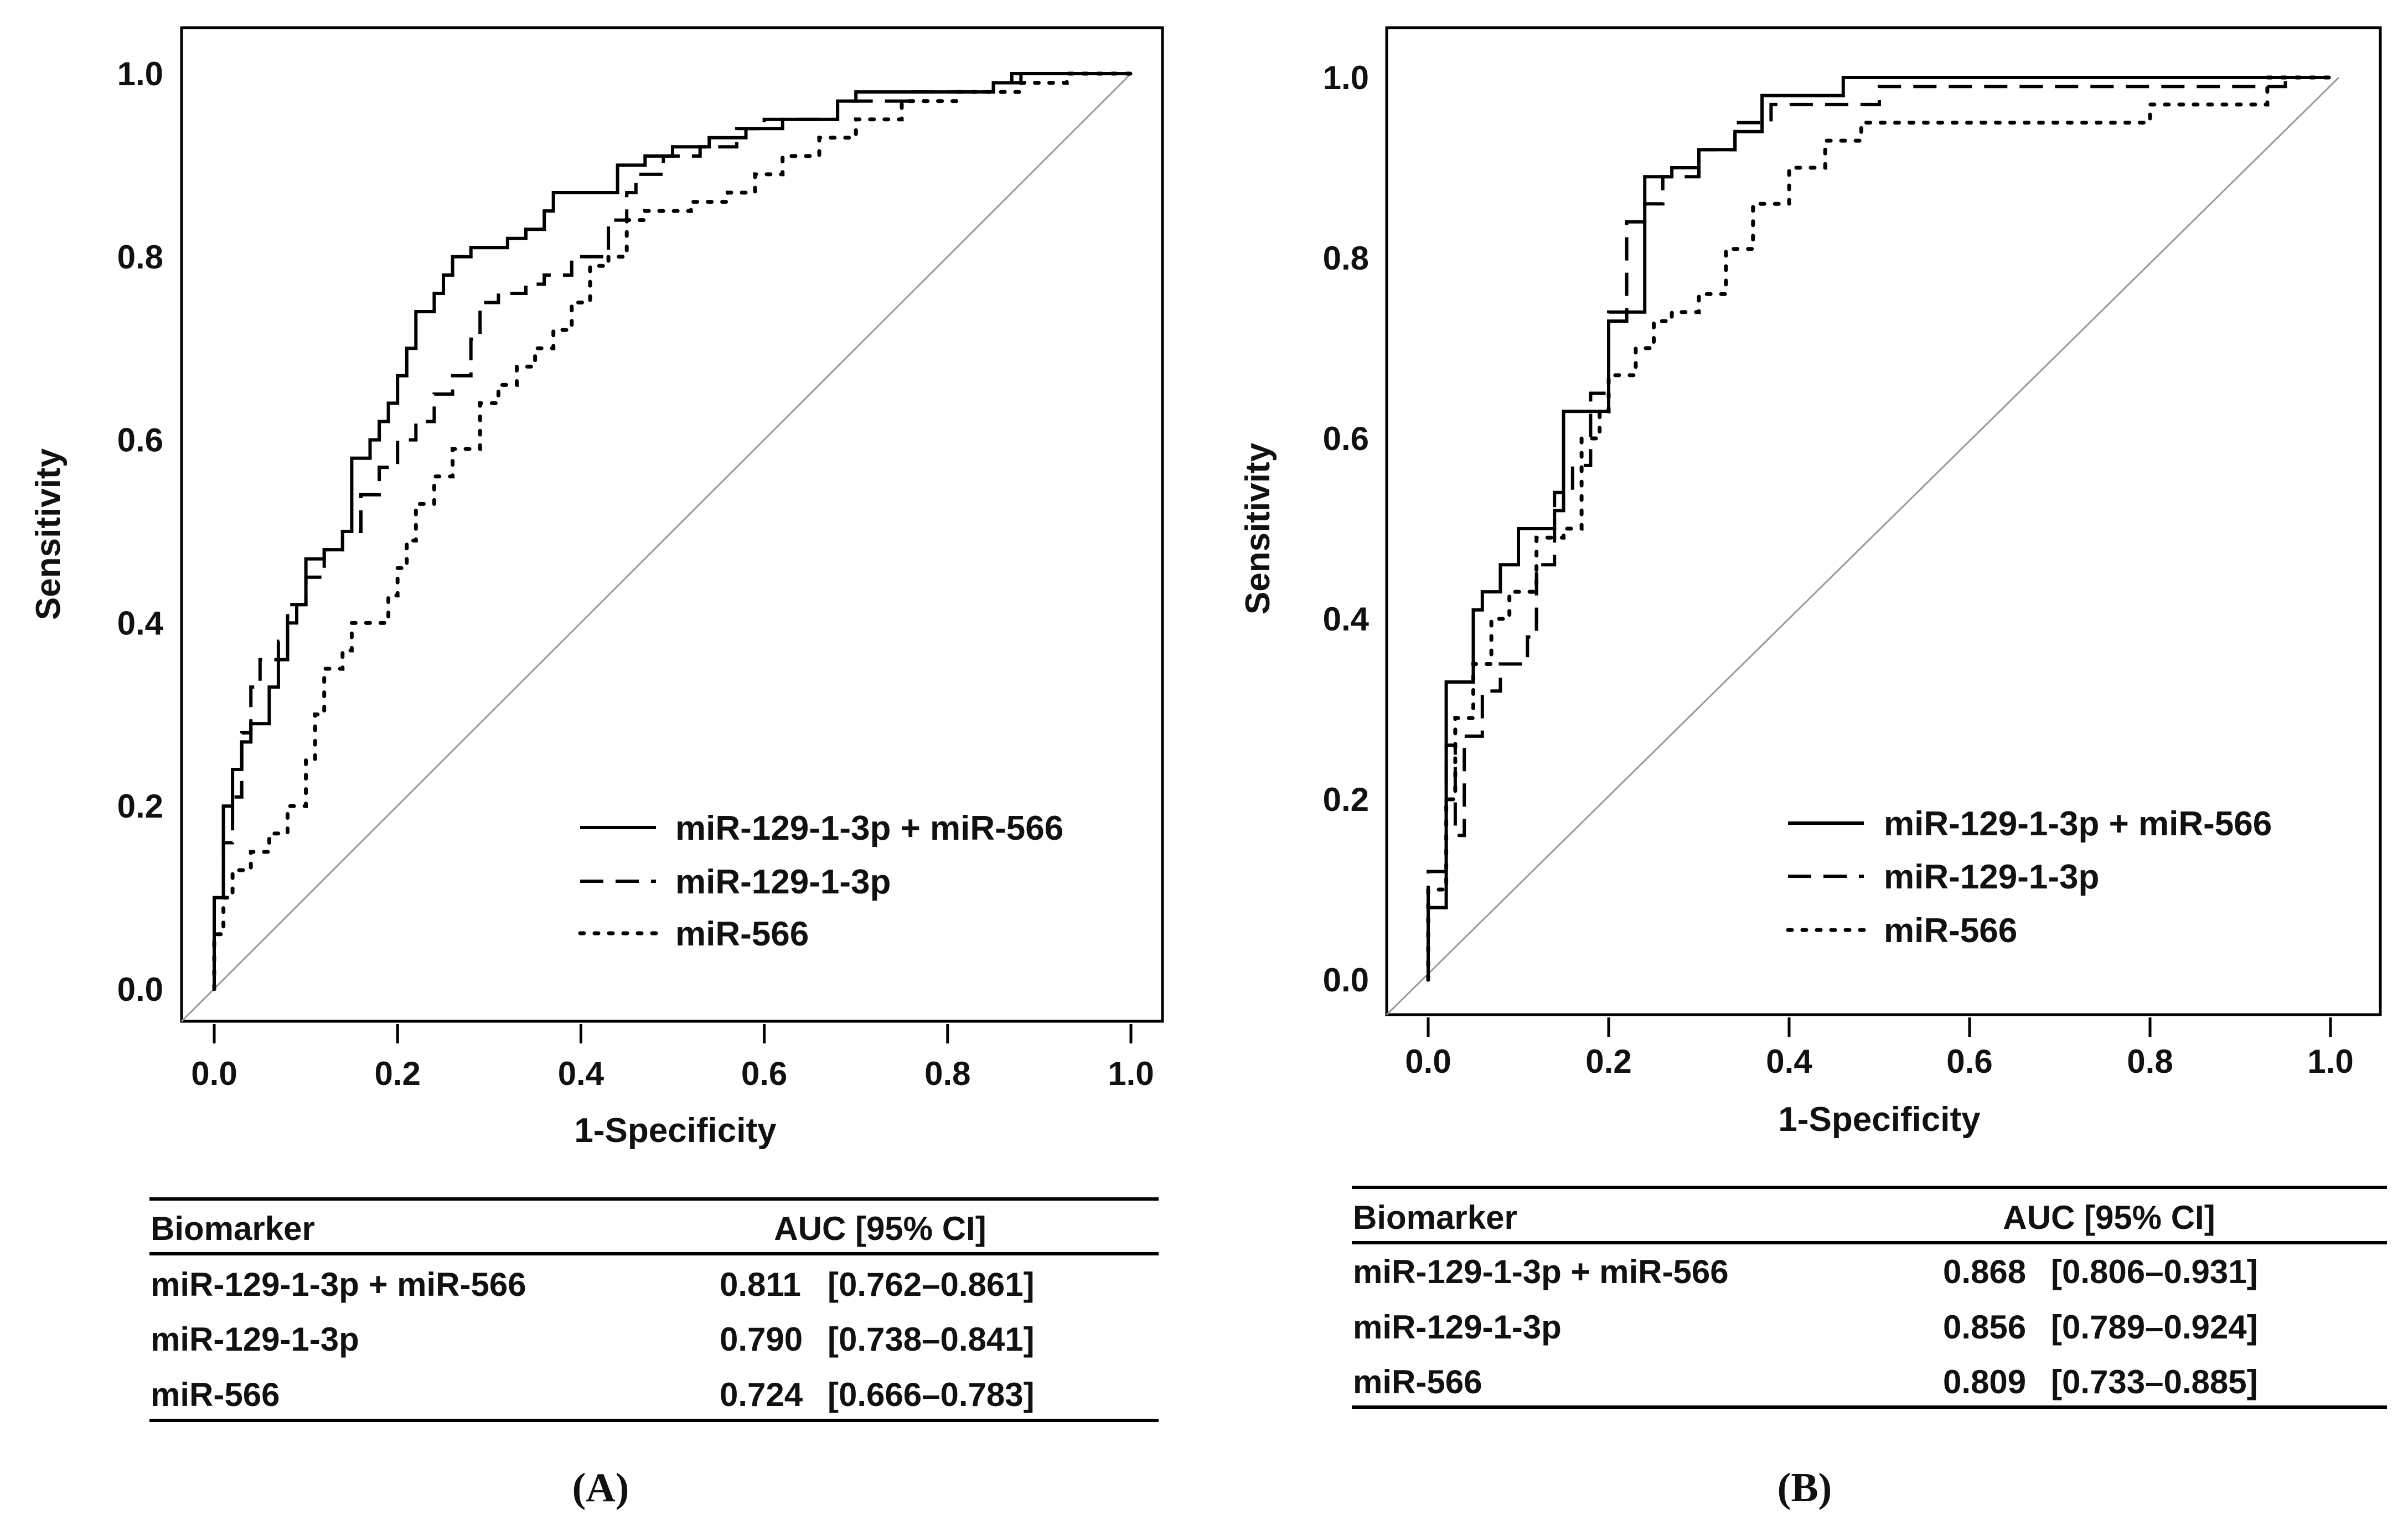 The width and height of the screenshot is (2408, 1530). Describe the element at coordinates (675, 1131) in the screenshot. I see `x-axis-title-a: 1-Specificity` at that location.